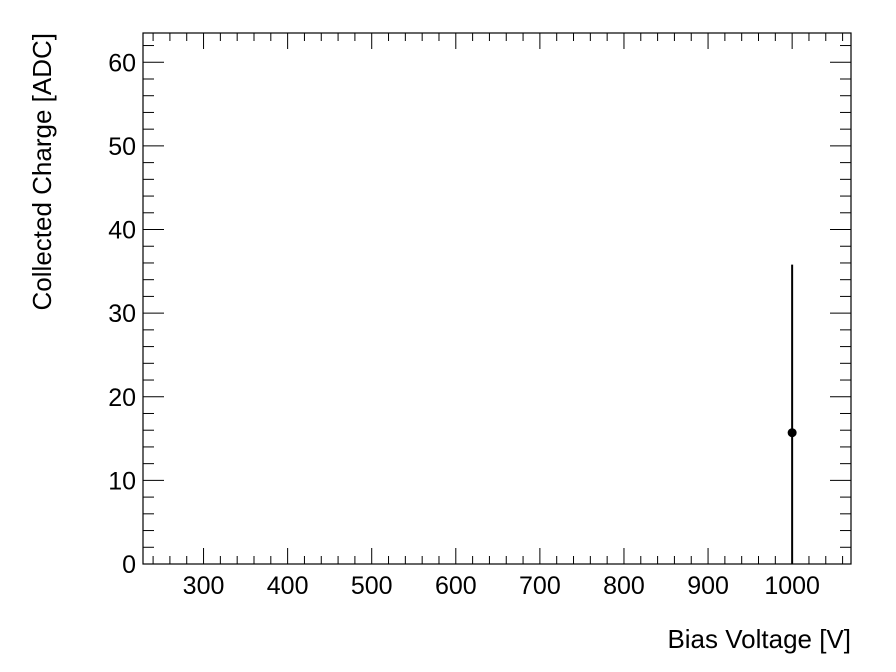 This screenshot has width=896, height=672. What do you see at coordinates (792, 433) in the screenshot?
I see `data-point` at bounding box center [792, 433].